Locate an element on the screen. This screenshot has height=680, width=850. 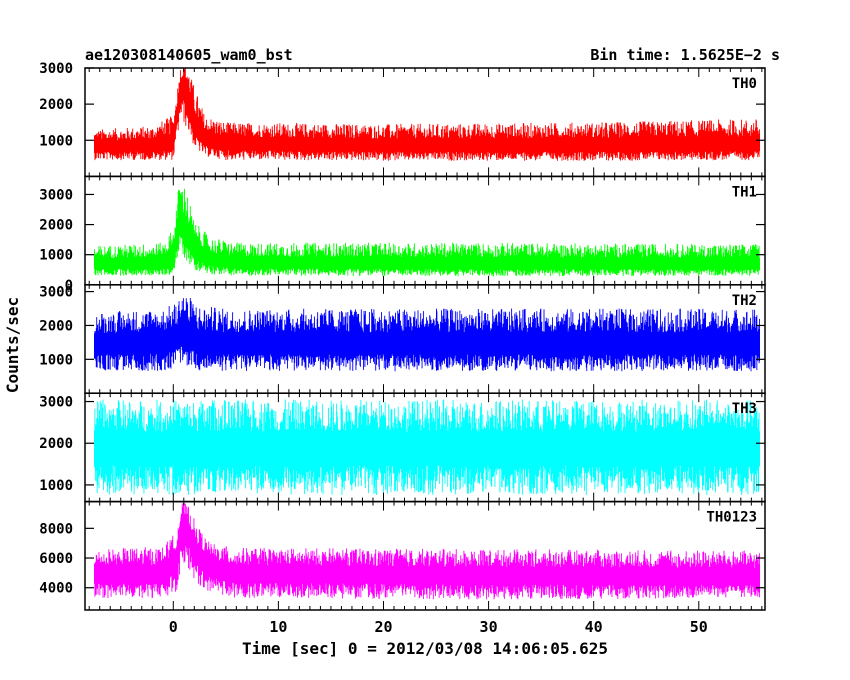
y-tick-label: 6000 is located at coordinates (56, 559).